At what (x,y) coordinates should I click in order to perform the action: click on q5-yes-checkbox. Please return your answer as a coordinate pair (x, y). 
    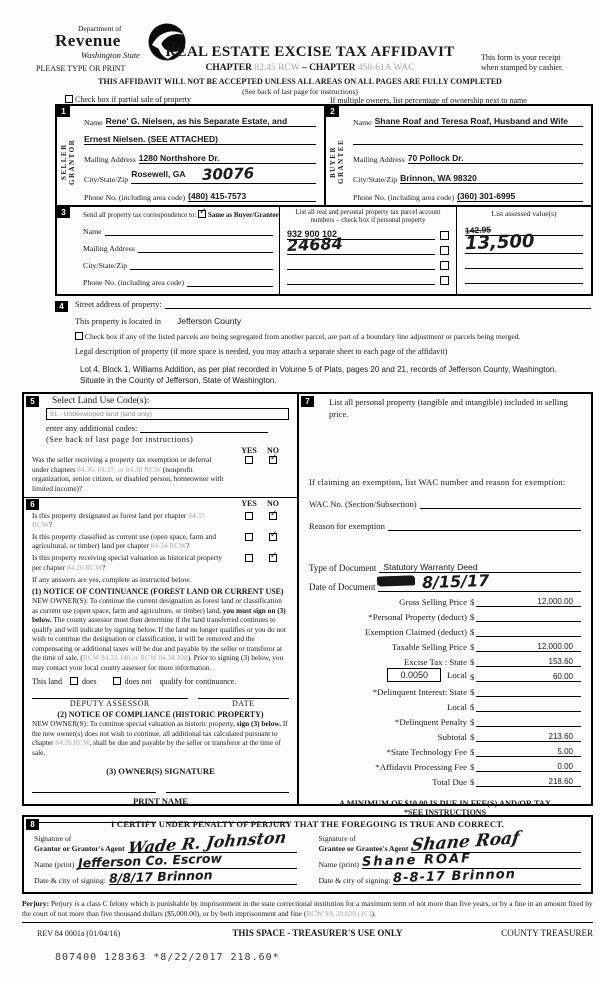
    Looking at the image, I should click on (249, 460).